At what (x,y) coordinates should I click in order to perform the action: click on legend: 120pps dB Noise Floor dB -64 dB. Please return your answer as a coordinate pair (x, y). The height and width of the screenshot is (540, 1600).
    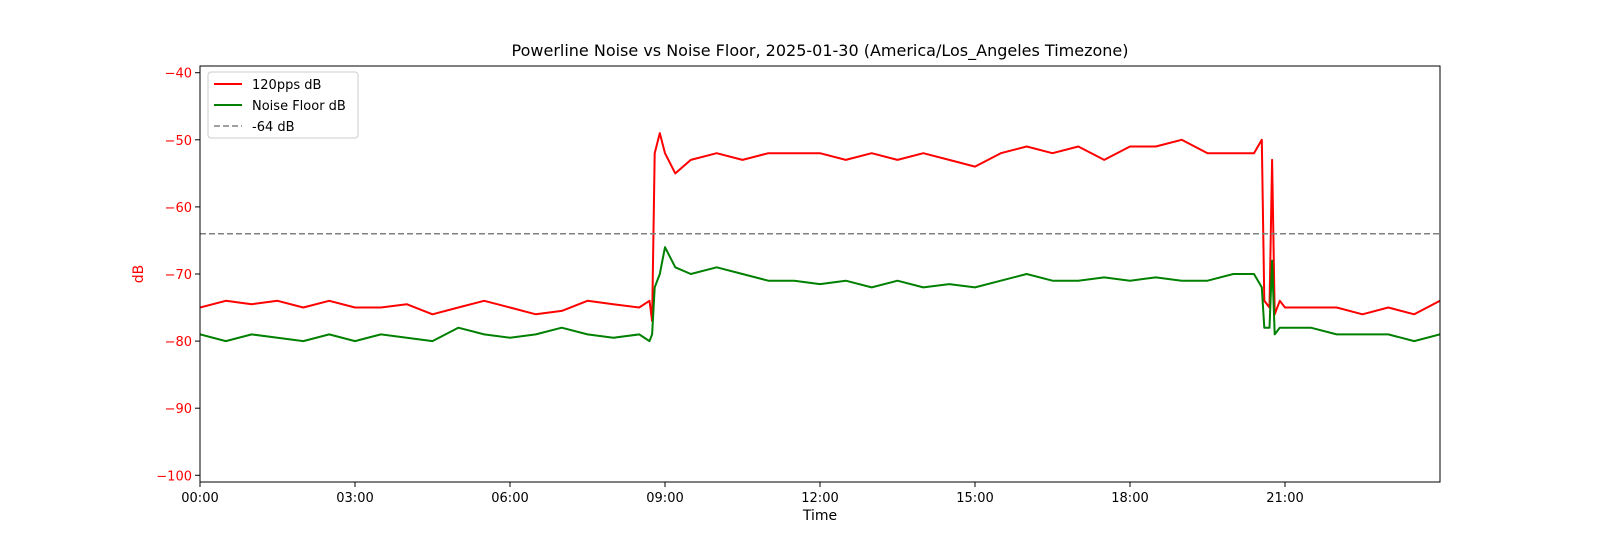
    Looking at the image, I should click on (283, 105).